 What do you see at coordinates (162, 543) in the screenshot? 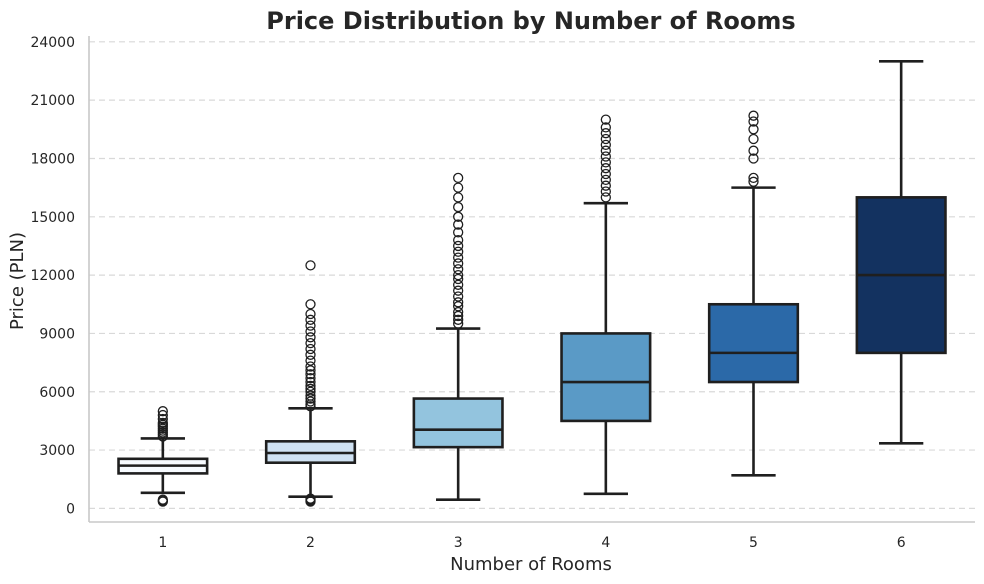
I see `x-tick-label: 1` at bounding box center [162, 543].